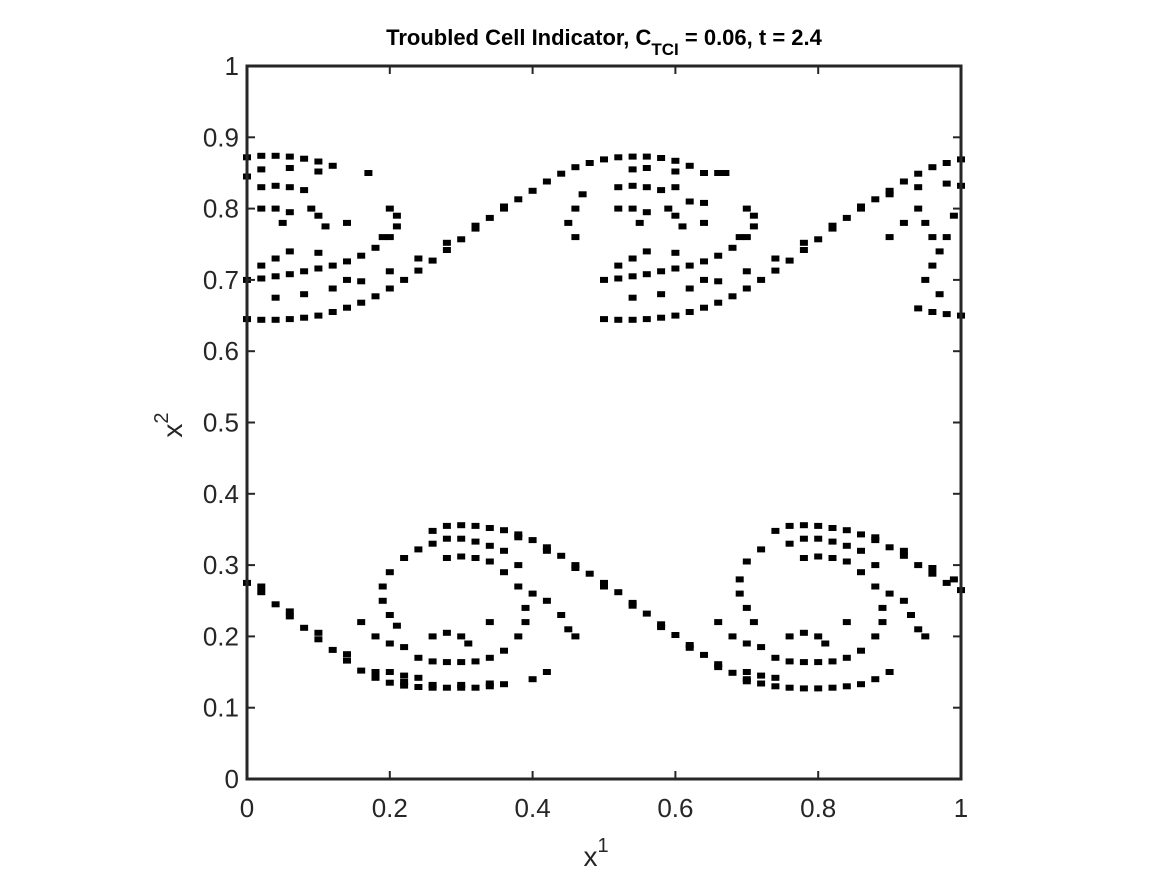 The image size is (1167, 875). What do you see at coordinates (602, 846) in the screenshot?
I see `x-axis-label-sup: 1` at bounding box center [602, 846].